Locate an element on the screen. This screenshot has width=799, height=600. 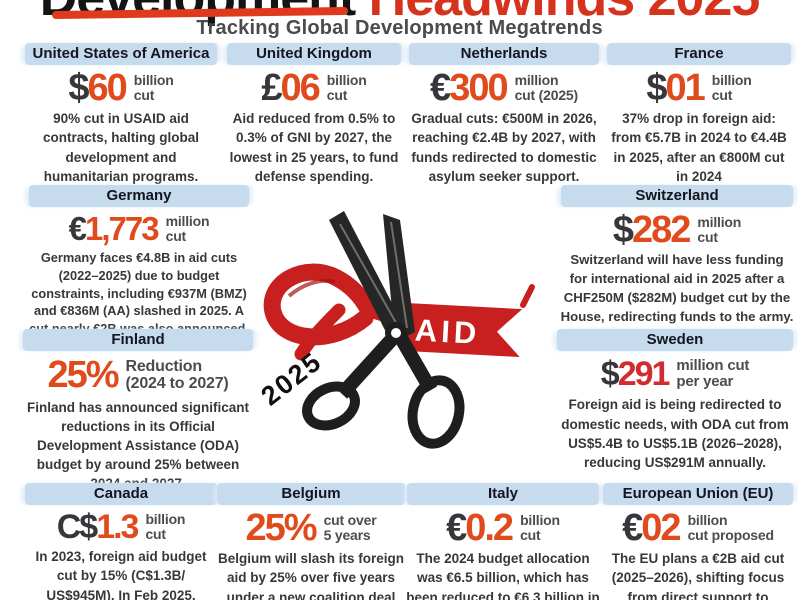
value-row: 25% cut over 5 years is located at coordinates (311, 528).